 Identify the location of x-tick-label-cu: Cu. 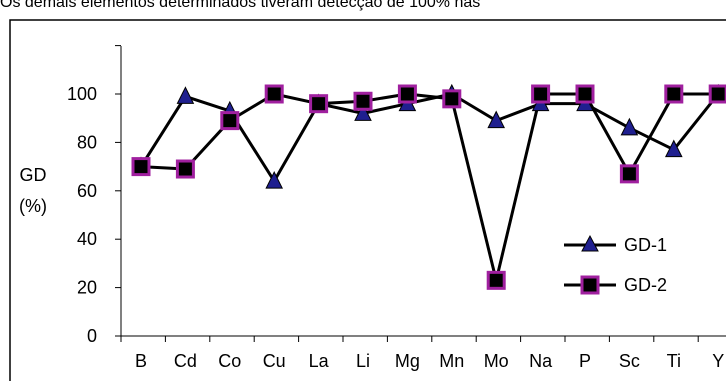
(274, 361).